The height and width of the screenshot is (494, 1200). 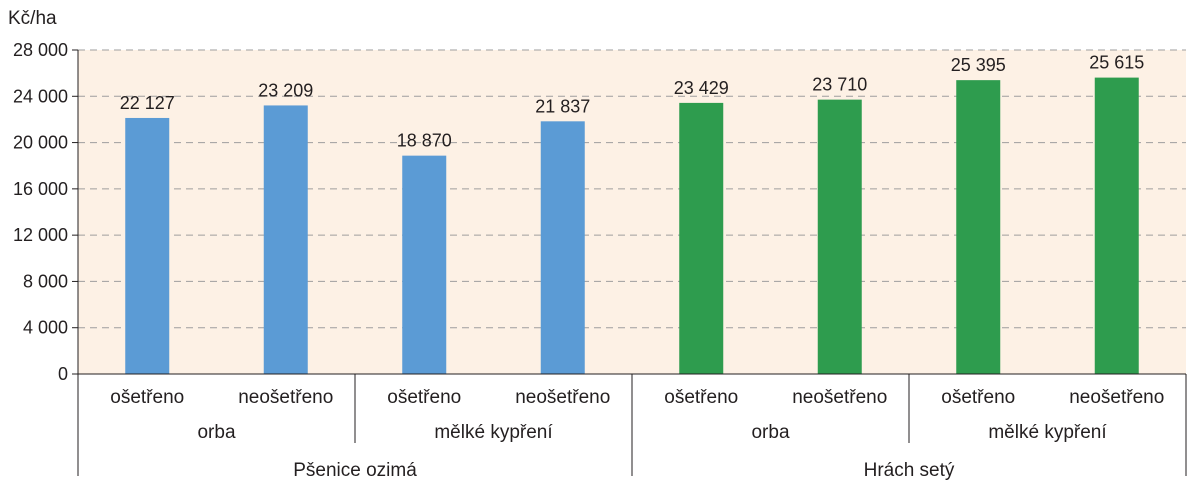 I want to click on y-tick-label: 16 000, so click(x=40, y=189).